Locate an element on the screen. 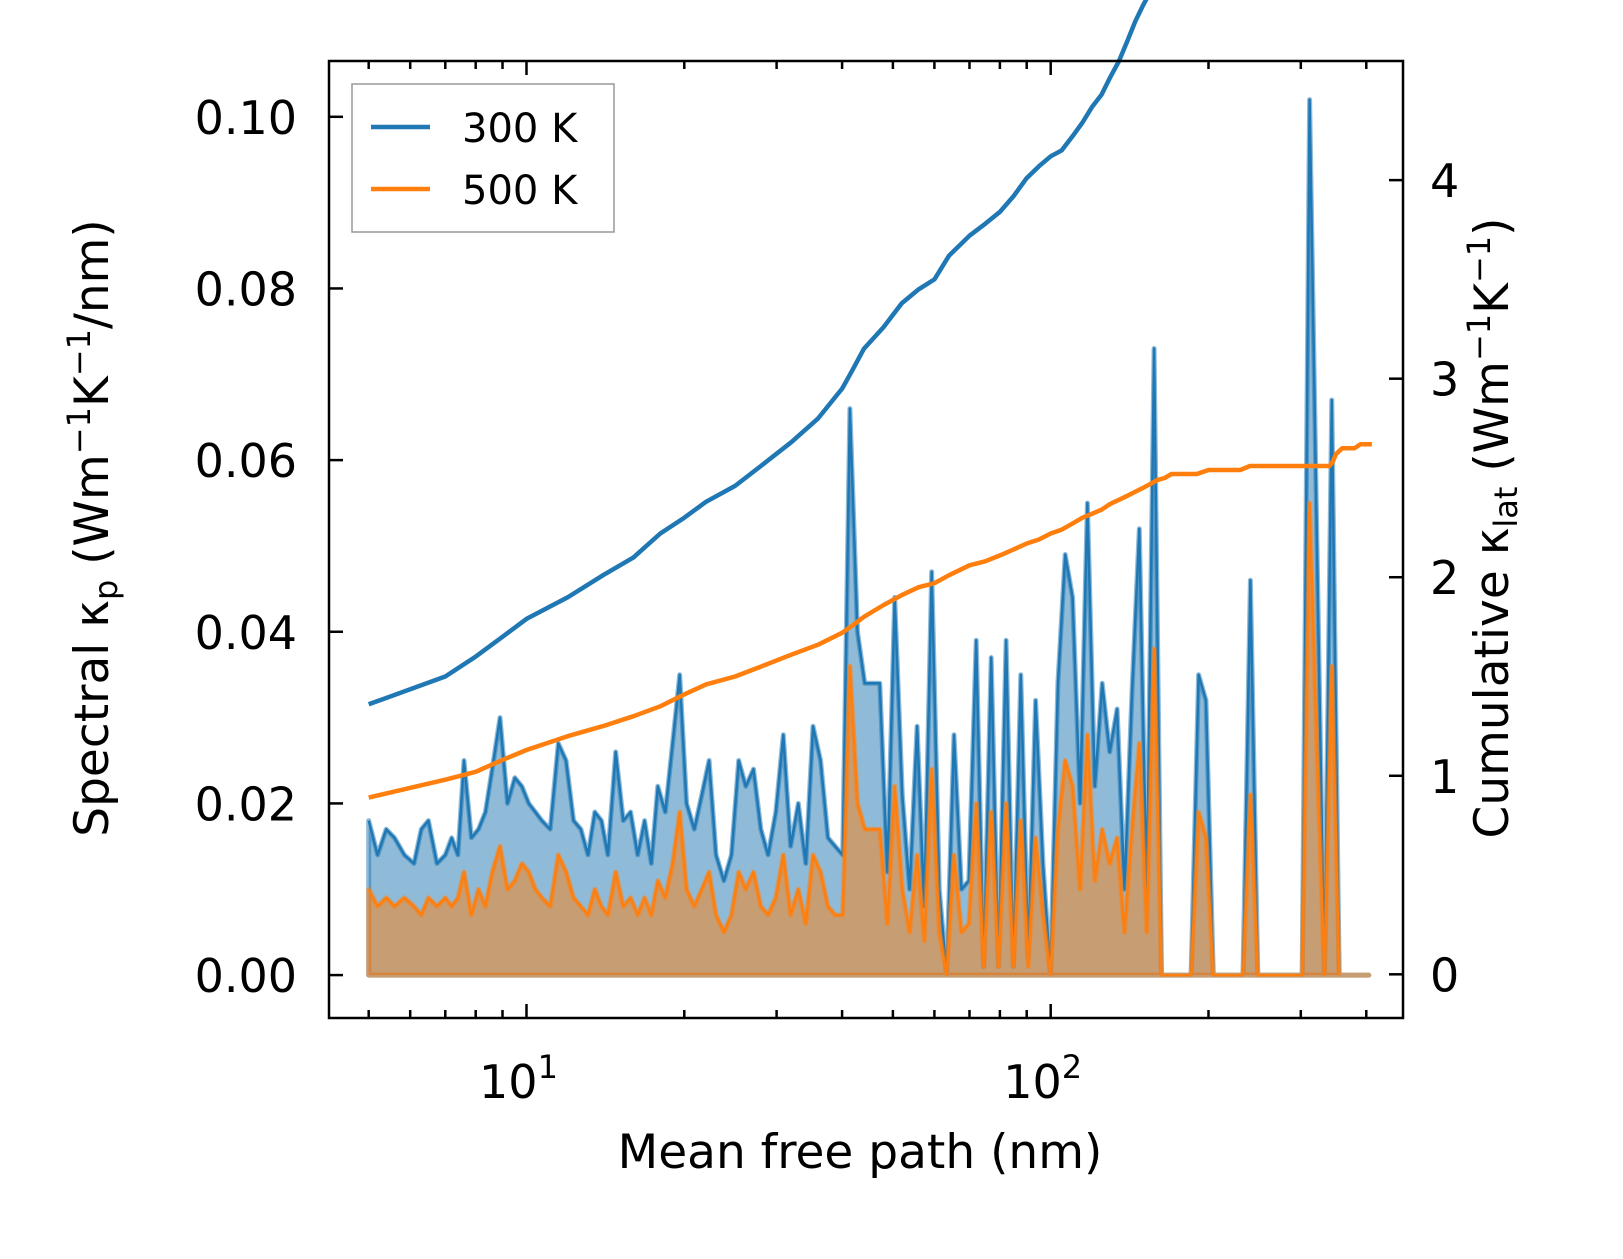  y-right-tick-label-3: 3 is located at coordinates (1444, 380).